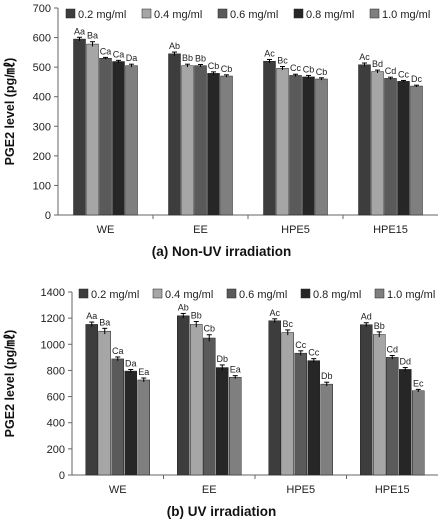 Image resolution: width=443 pixels, height=522 pixels. I want to click on significance-label: Dc, so click(416, 79).